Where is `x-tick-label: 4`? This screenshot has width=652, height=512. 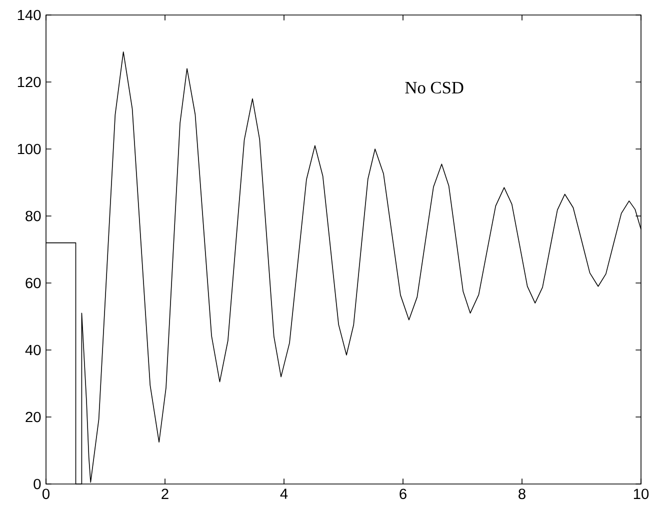
x-tick-label: 4 is located at coordinates (284, 493).